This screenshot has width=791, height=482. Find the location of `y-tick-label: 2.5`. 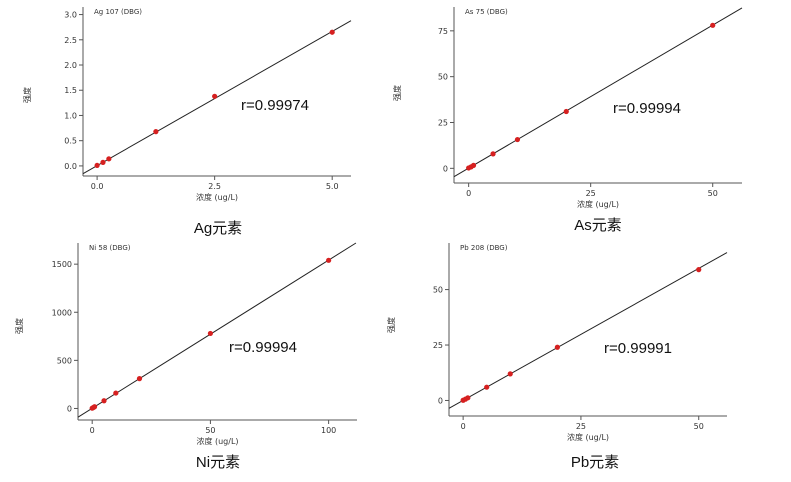

y-tick-label: 2.5 is located at coordinates (70, 40).